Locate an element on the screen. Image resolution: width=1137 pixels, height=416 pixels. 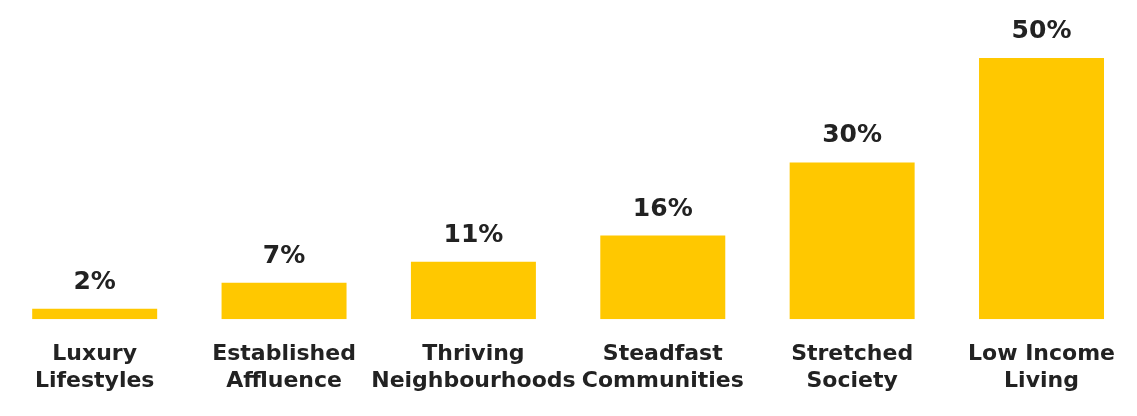
x-tick-label: Luxury Lifestyles is located at coordinates (94, 366).